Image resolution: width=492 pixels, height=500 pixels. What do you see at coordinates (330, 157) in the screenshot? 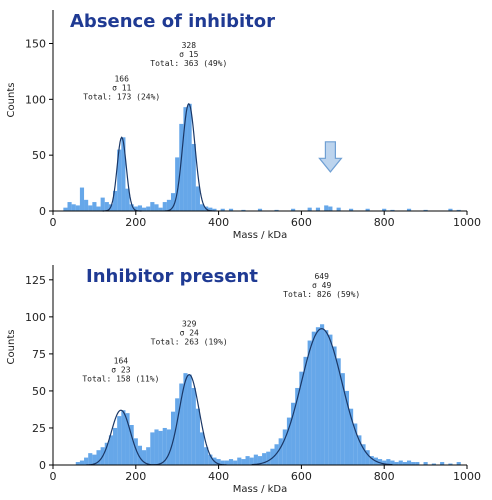
I see `down-arrow-marker` at bounding box center [330, 157].